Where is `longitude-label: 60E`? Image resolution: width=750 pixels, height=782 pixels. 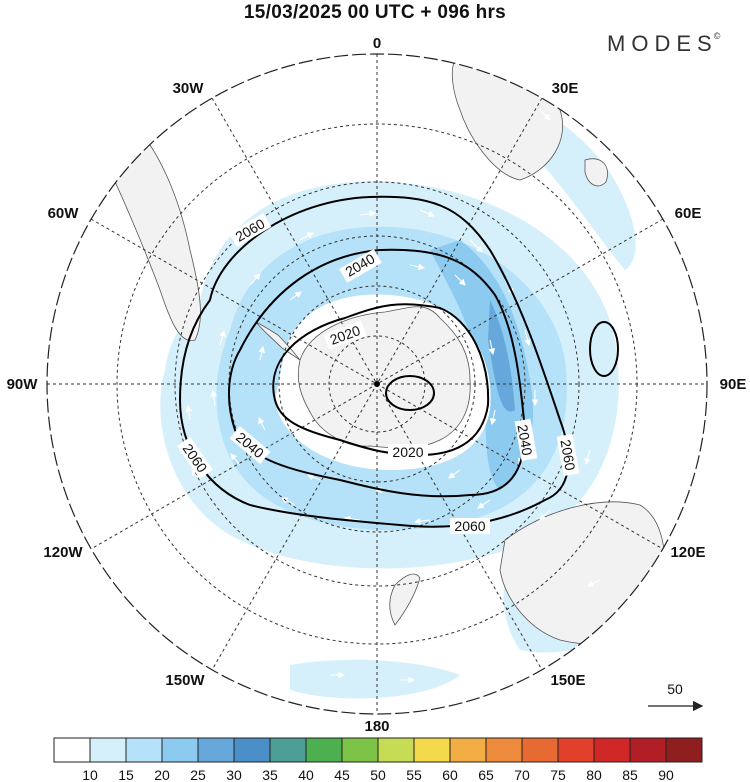
longitude-label: 60E is located at coordinates (688, 213).